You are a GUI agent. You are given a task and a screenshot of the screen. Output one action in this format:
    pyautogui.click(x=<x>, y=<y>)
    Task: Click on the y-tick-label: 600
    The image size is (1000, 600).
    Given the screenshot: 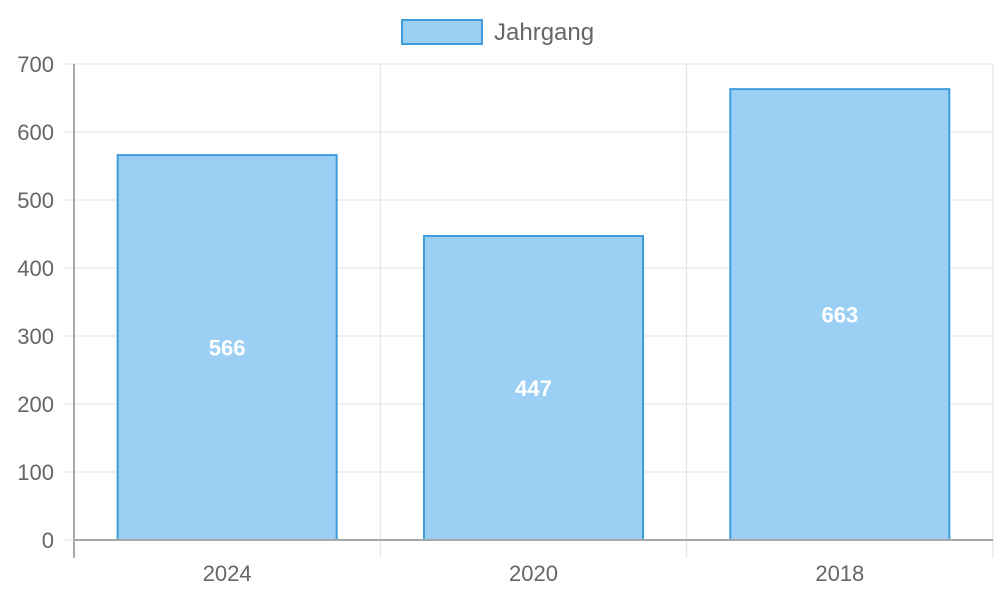 What is the action you would take?
    pyautogui.click(x=35, y=132)
    